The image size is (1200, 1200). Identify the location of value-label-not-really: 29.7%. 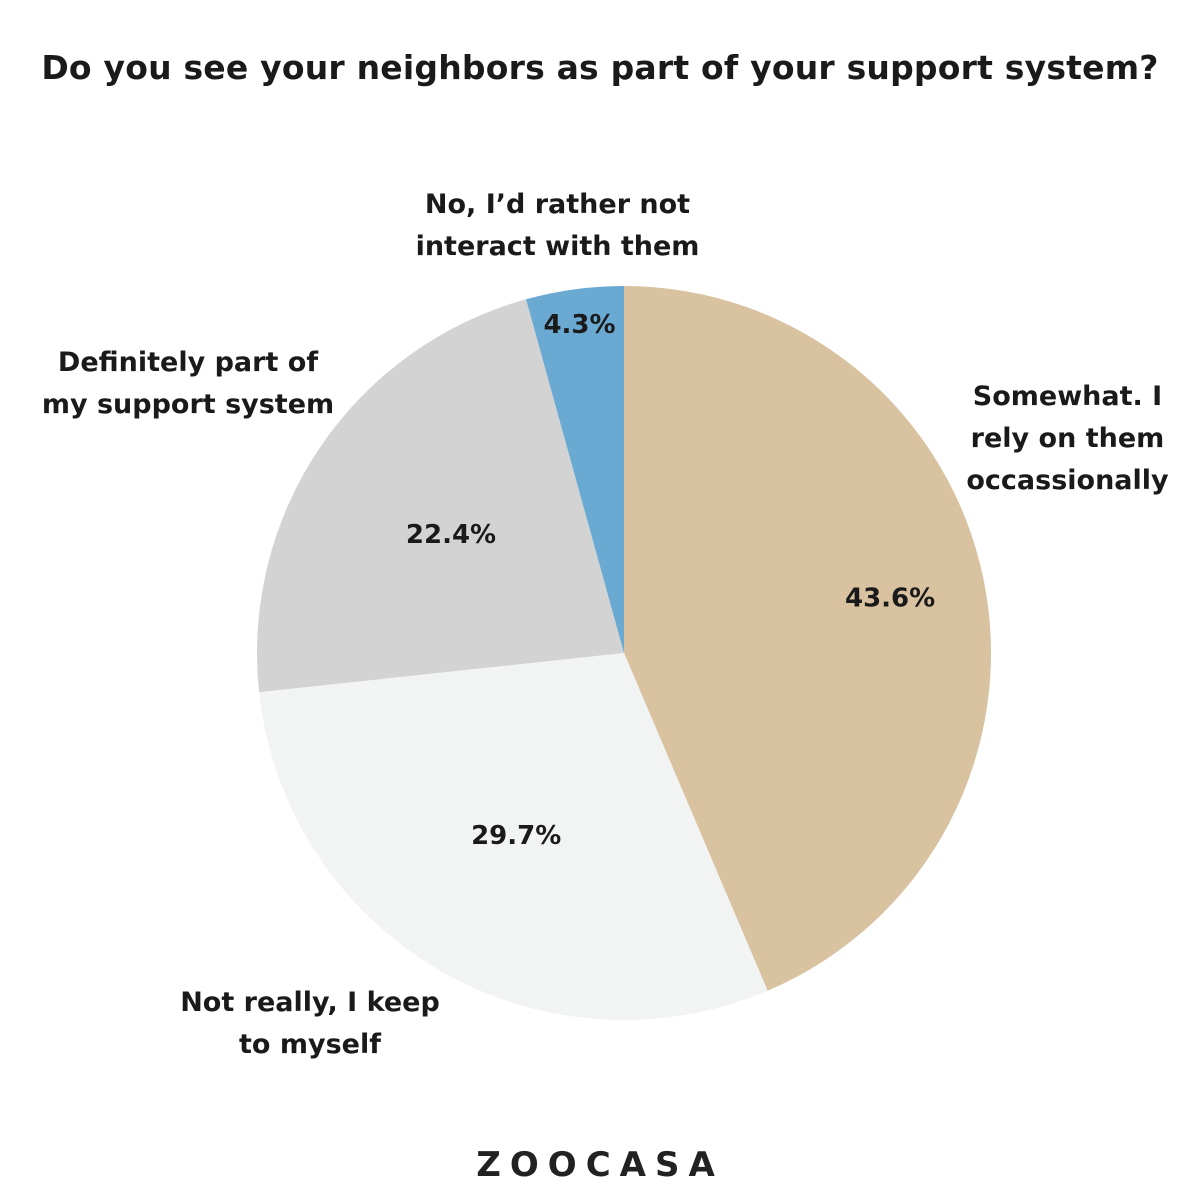
(516, 836).